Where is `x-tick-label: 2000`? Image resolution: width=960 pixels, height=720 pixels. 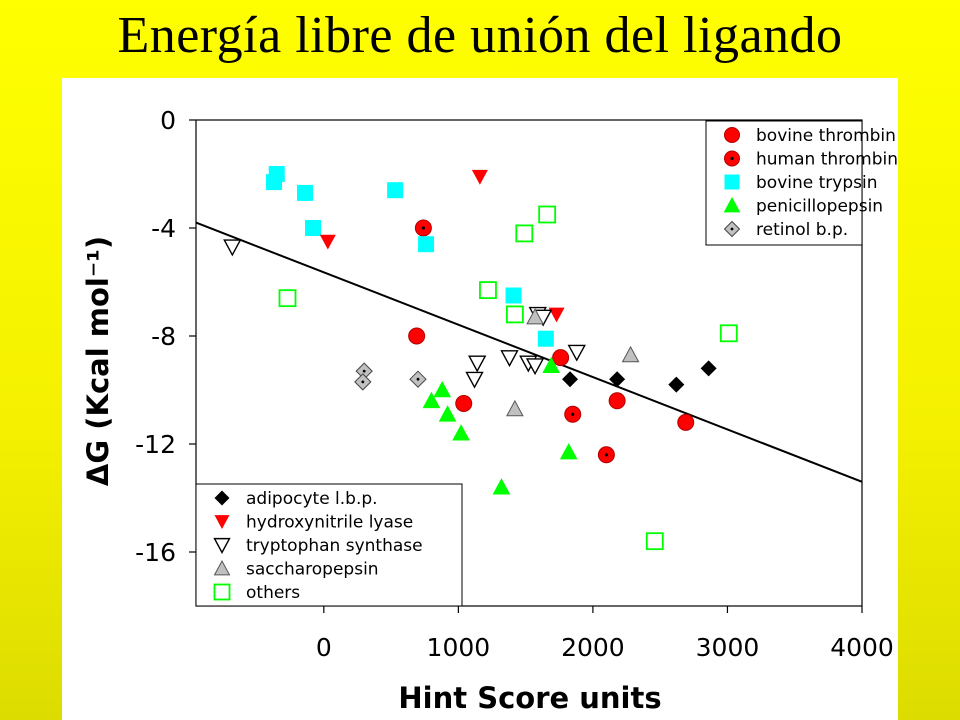
x-tick-label: 2000 is located at coordinates (593, 647).